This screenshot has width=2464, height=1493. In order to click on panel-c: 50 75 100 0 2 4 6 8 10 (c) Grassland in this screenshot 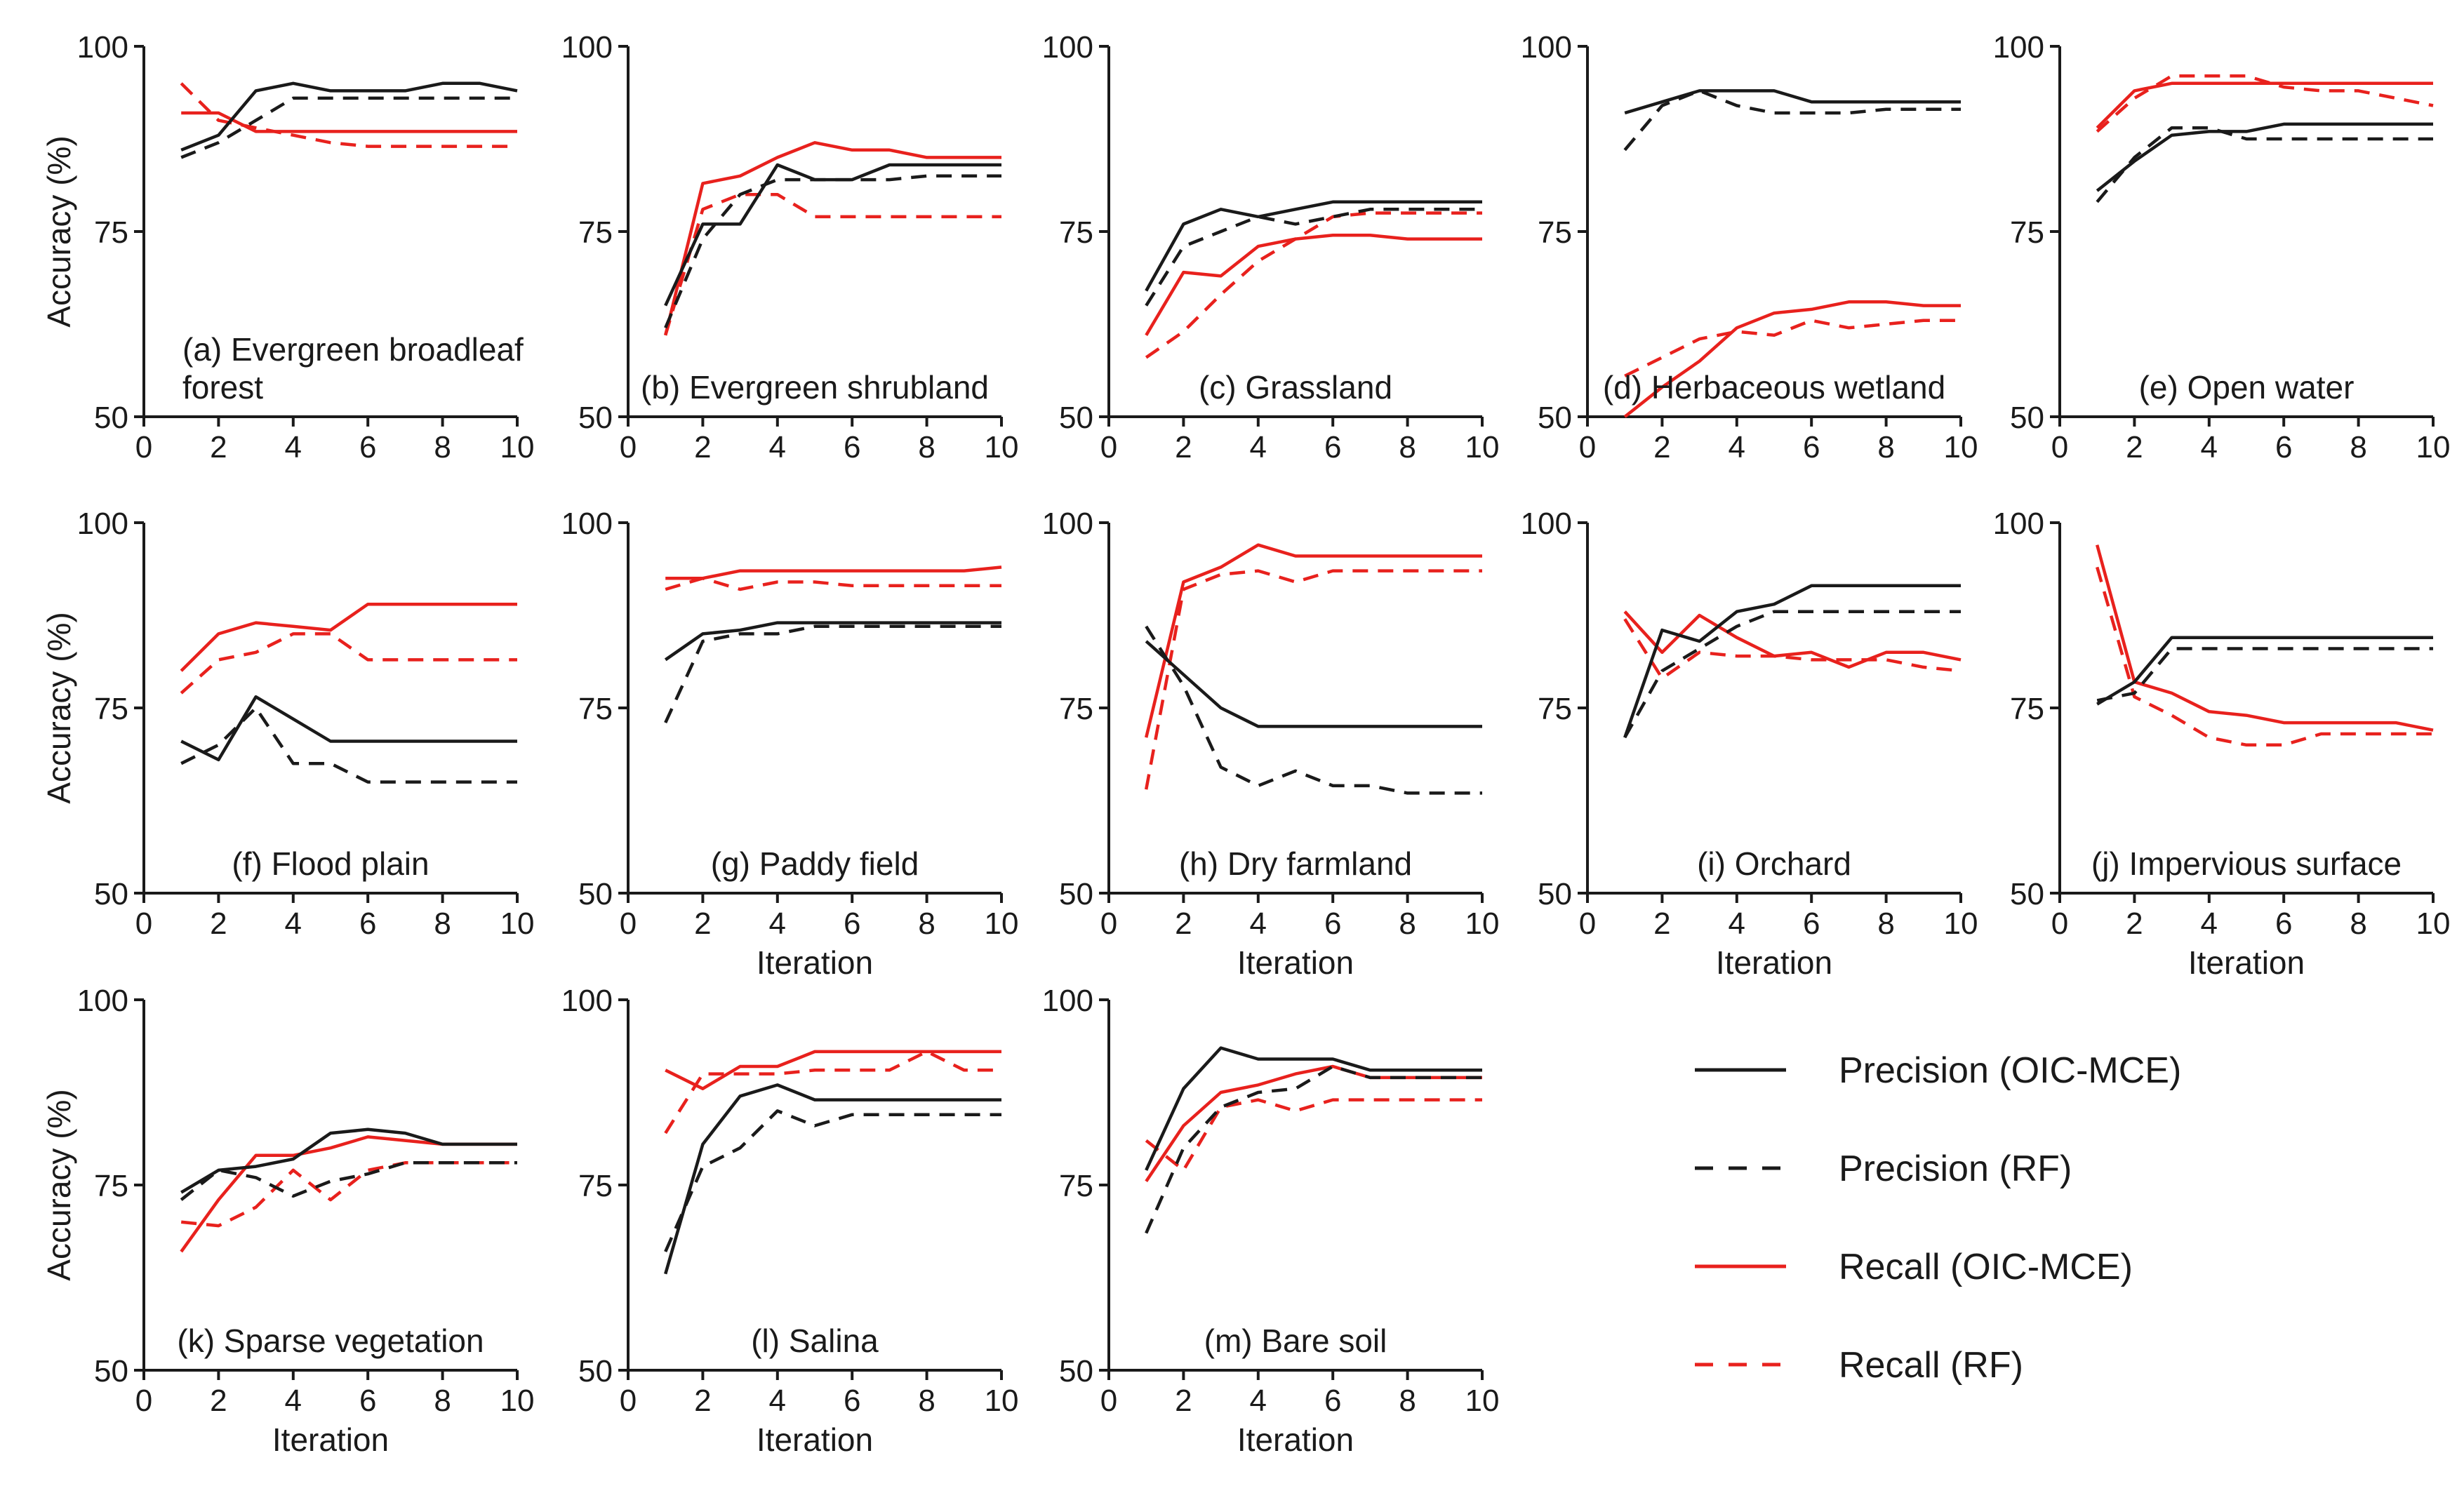, I will do `click(1271, 247)`.